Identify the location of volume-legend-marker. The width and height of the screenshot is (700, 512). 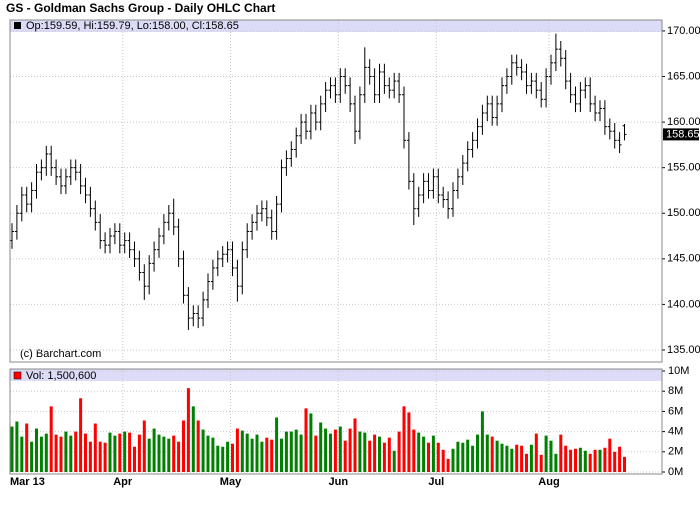
(17, 375).